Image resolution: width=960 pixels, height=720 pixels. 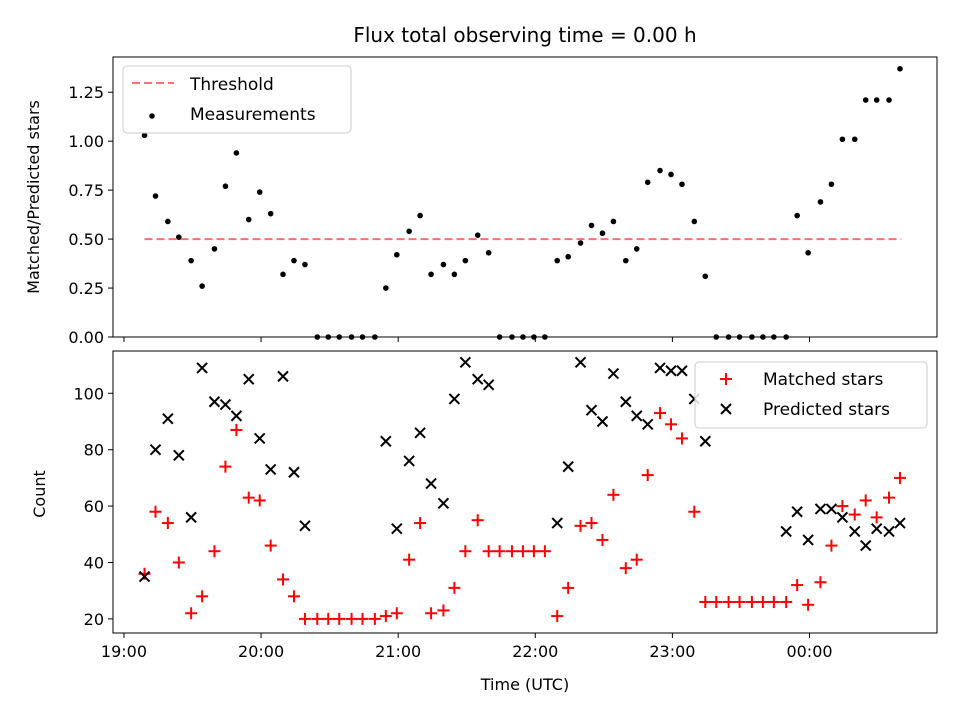 What do you see at coordinates (398, 651) in the screenshot?
I see `x-tick-label: 21:00` at bounding box center [398, 651].